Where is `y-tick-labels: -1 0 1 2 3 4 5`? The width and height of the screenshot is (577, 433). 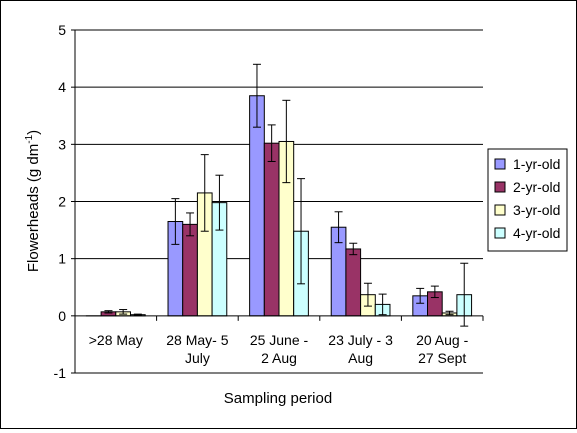
y-tick-labels: -1 0 1 2 3 4 5 is located at coordinates (60, 201).